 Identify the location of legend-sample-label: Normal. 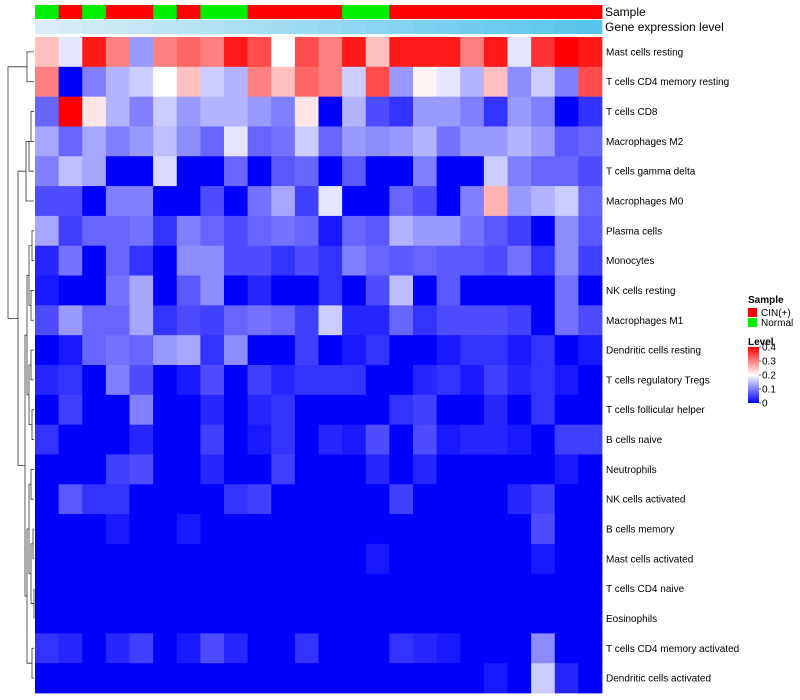
(777, 323).